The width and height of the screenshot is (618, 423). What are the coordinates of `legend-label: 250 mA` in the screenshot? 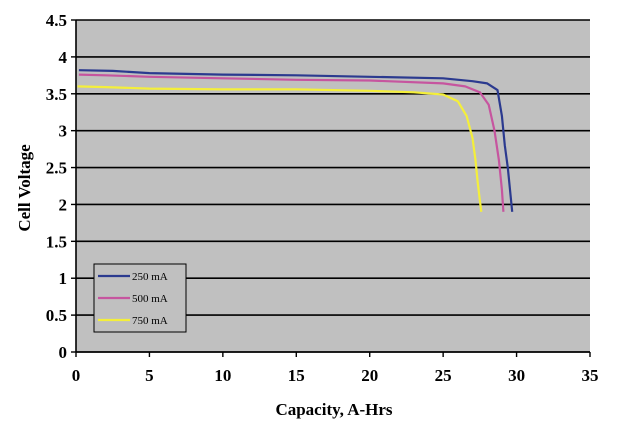 It's located at (150, 277).